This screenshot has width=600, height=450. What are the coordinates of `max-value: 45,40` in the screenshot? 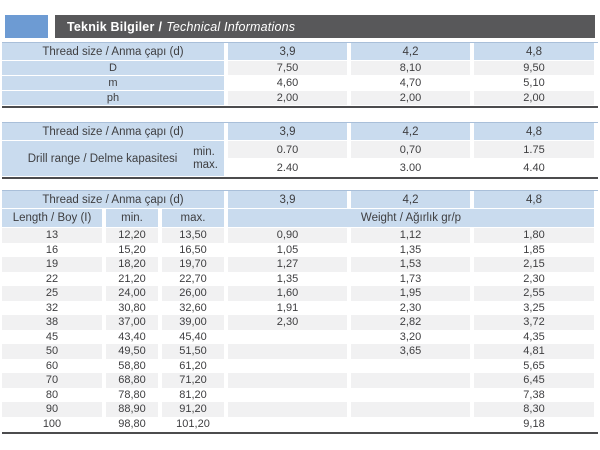 It's located at (193, 336).